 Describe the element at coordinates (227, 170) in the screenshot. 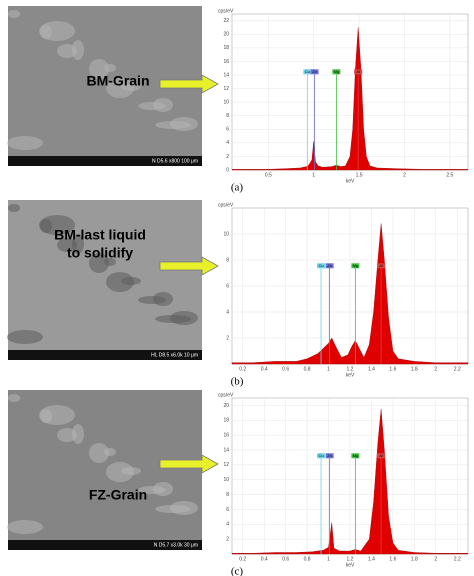

I see `y-tick-label: 0` at that location.